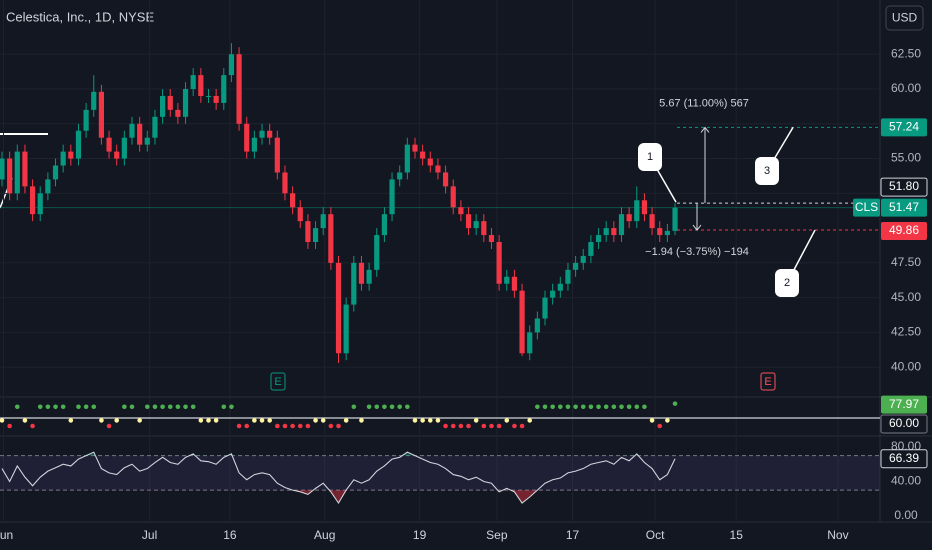 The image size is (932, 550). What do you see at coordinates (420, 535) in the screenshot?
I see `x-tick-label: 19` at bounding box center [420, 535].